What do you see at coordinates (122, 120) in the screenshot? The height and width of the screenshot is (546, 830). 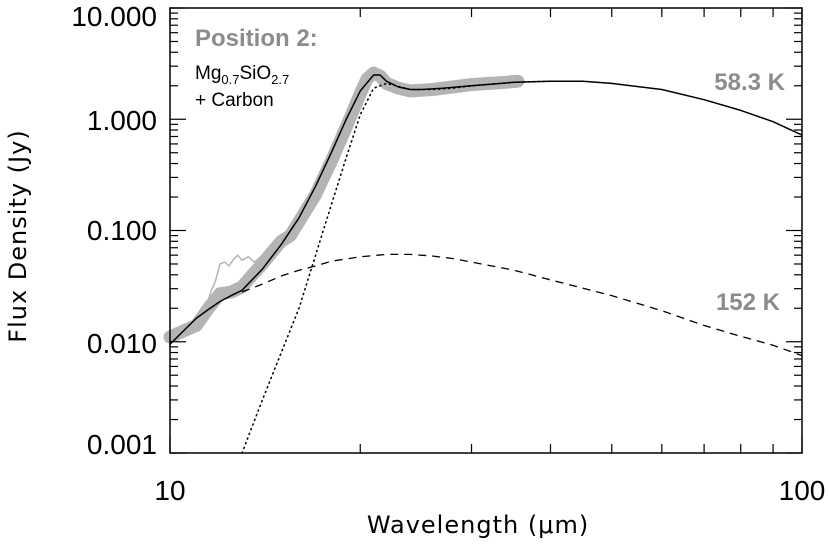 I see `y-tick-label-1000: 1.000` at bounding box center [122, 120].